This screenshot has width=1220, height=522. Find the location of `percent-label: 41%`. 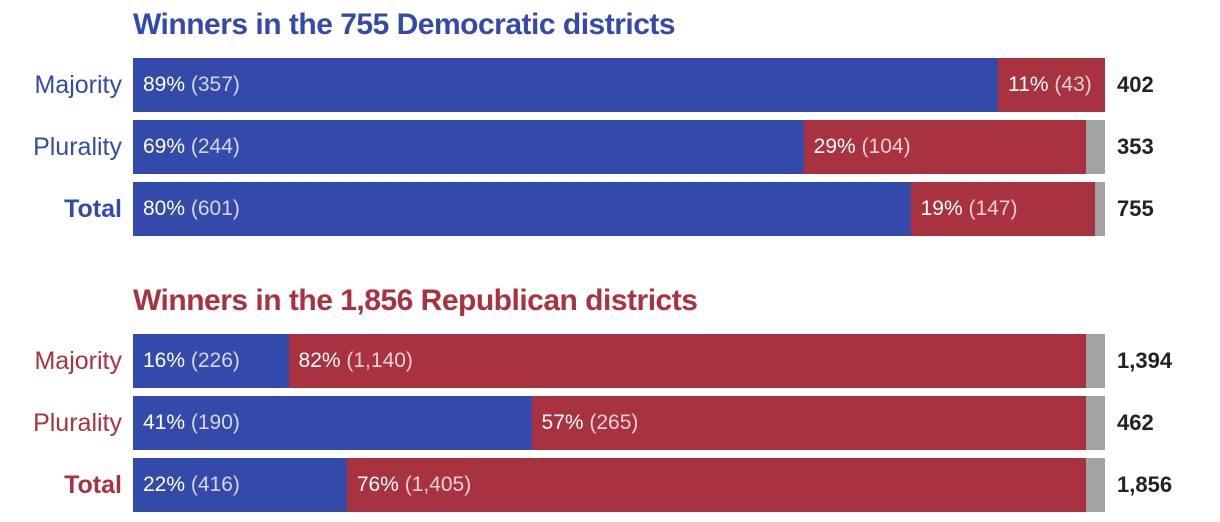

percent-label: 41% is located at coordinates (164, 422).